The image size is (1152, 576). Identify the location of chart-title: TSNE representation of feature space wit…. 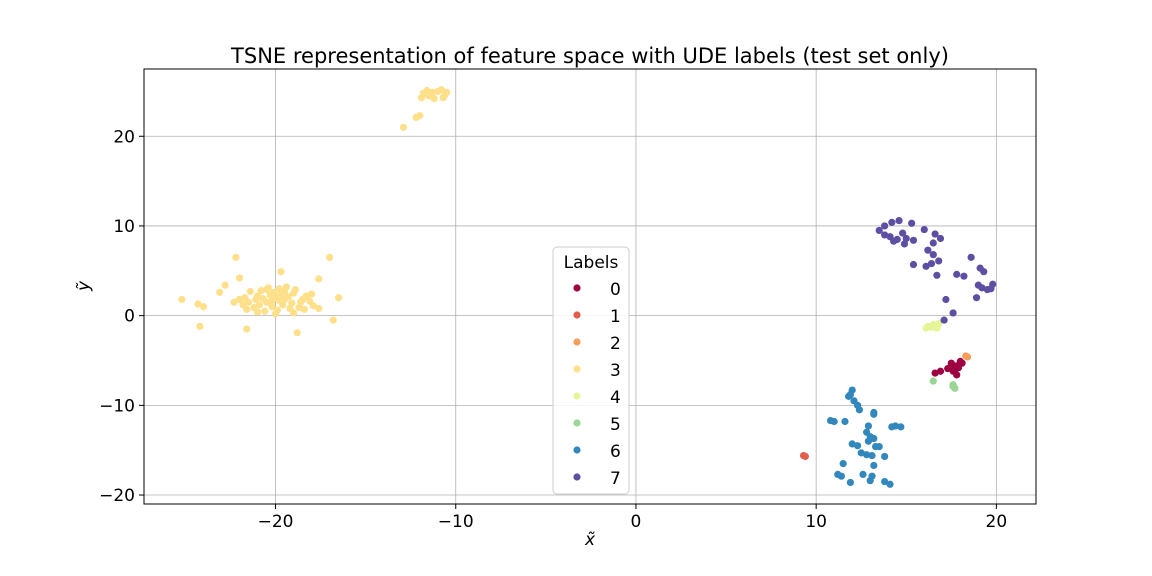
(589, 56).